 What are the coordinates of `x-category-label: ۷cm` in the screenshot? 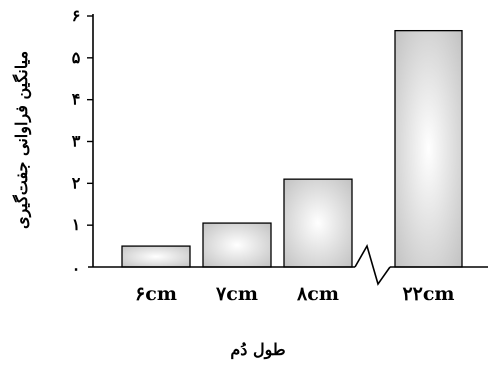 It's located at (236, 294).